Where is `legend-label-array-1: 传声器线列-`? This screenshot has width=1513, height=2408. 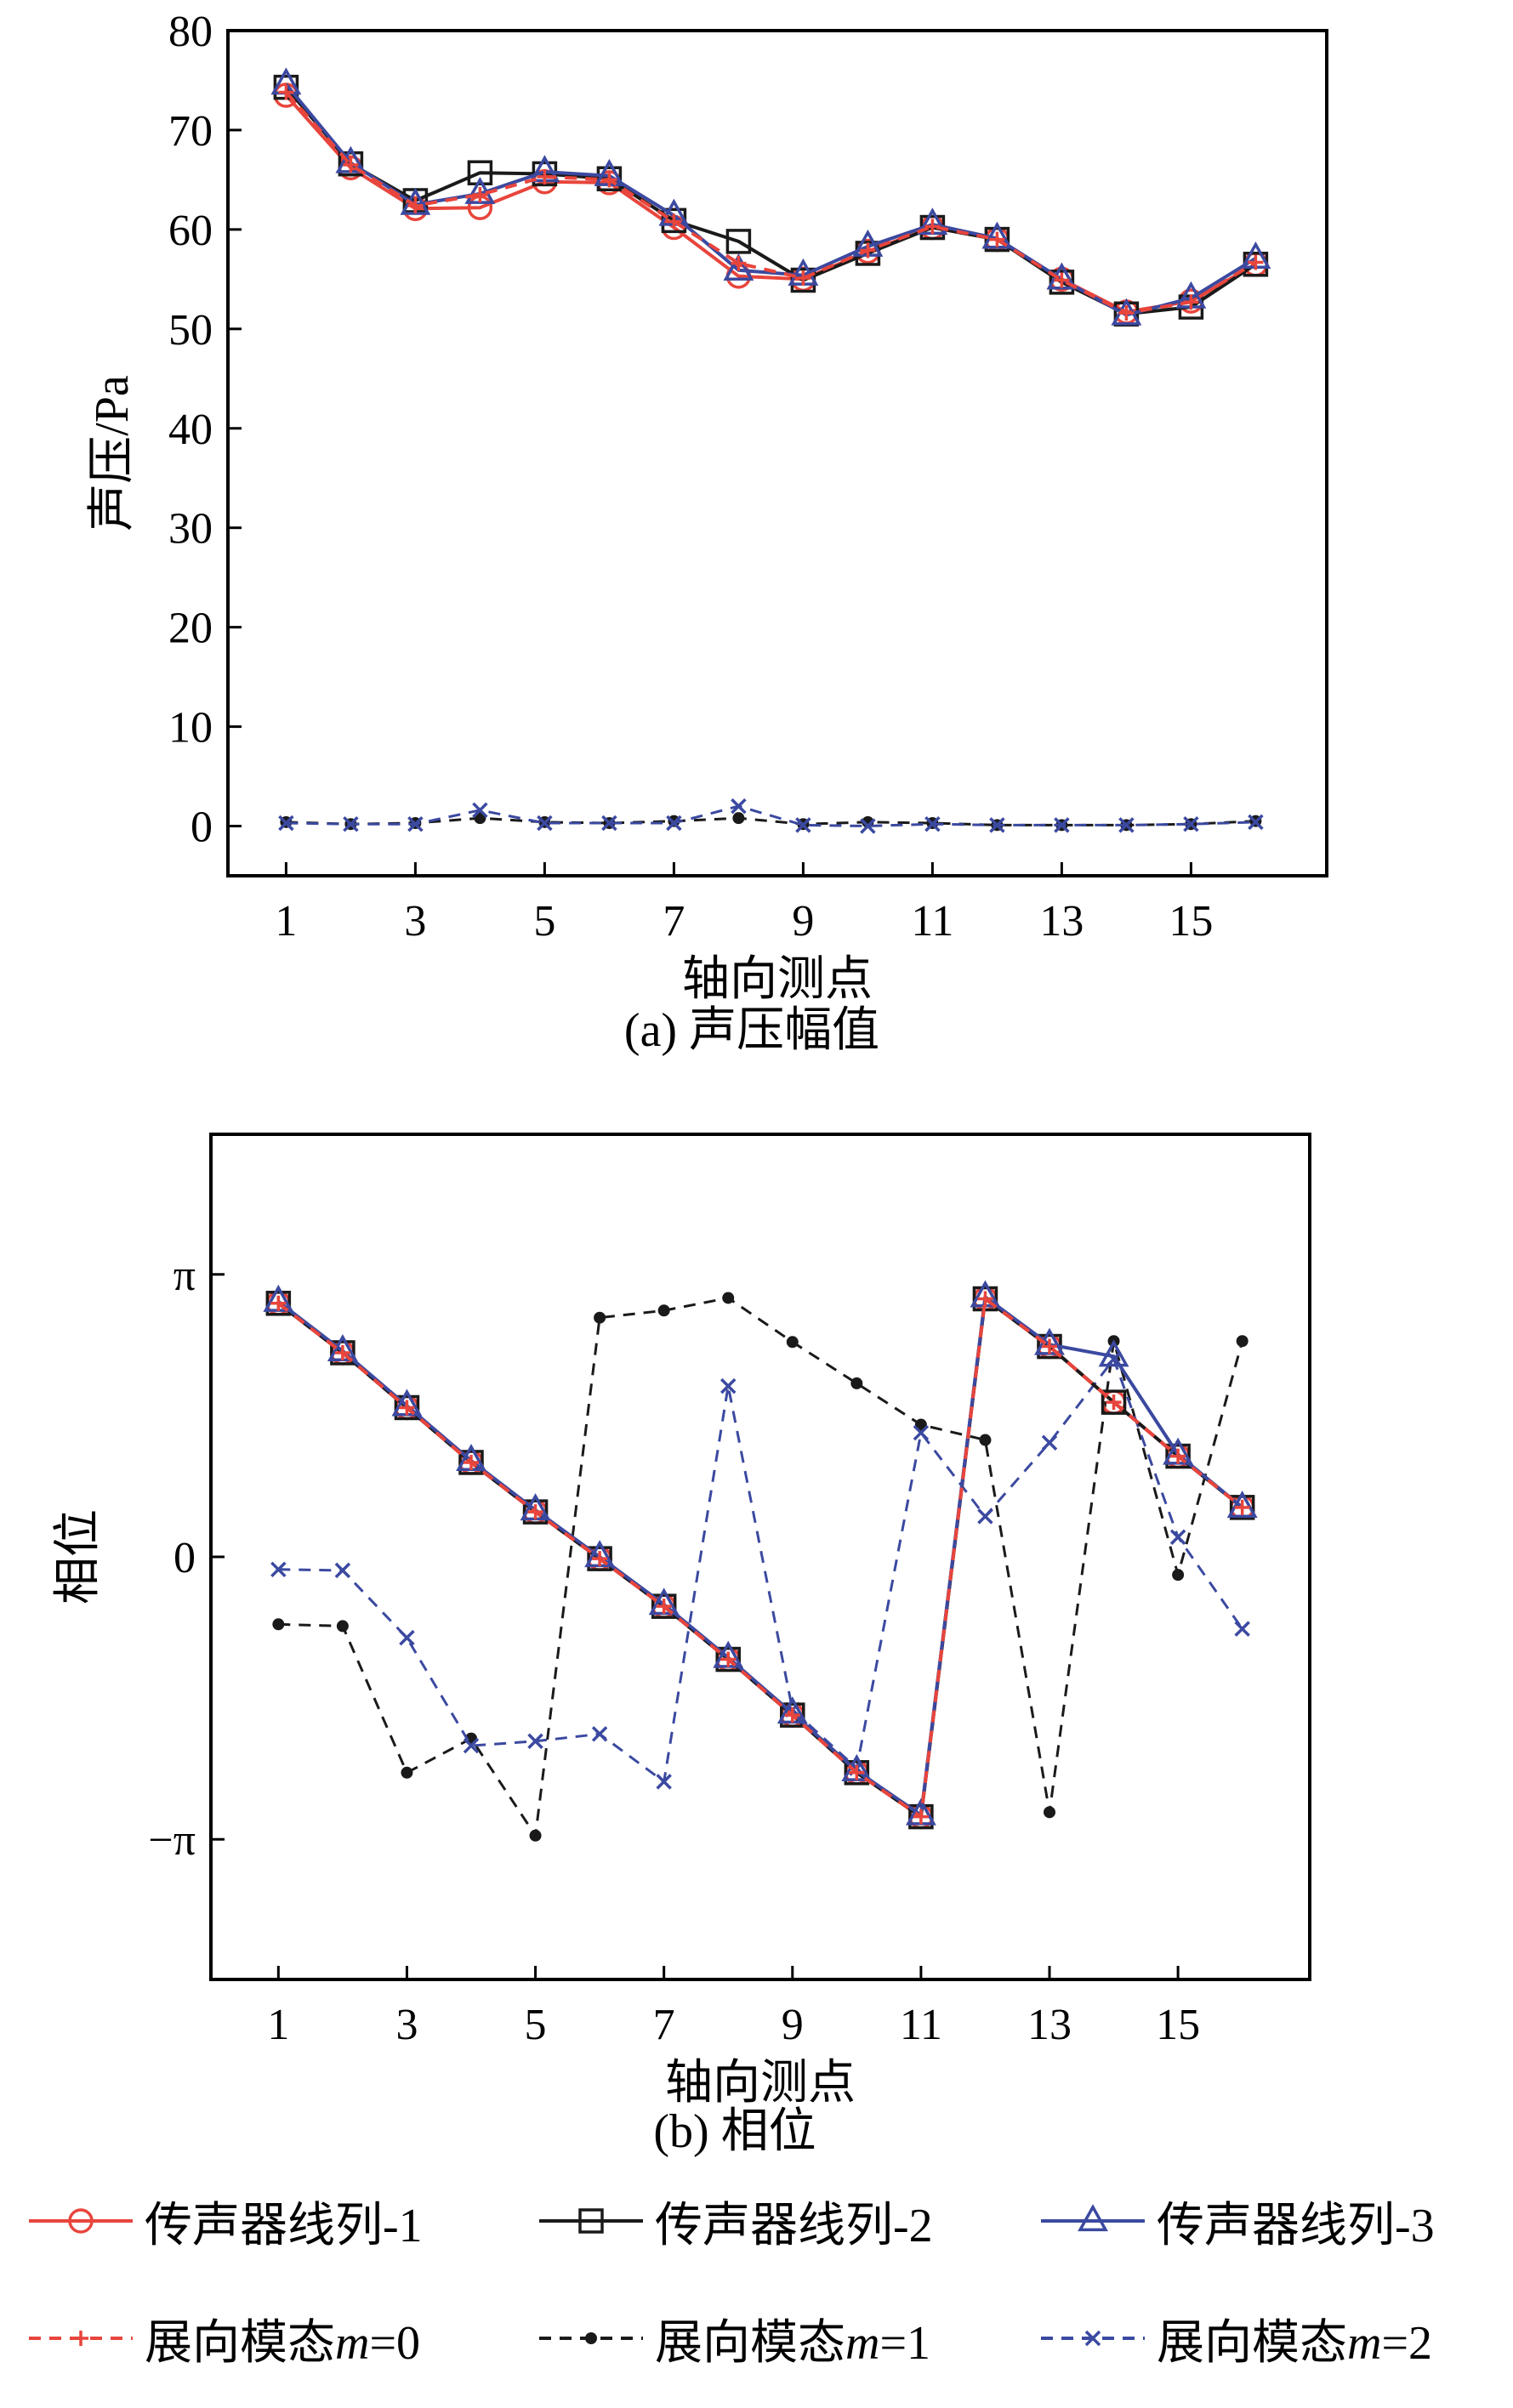 legend-label-array-1: 传声器线列- is located at coordinates (272, 2225).